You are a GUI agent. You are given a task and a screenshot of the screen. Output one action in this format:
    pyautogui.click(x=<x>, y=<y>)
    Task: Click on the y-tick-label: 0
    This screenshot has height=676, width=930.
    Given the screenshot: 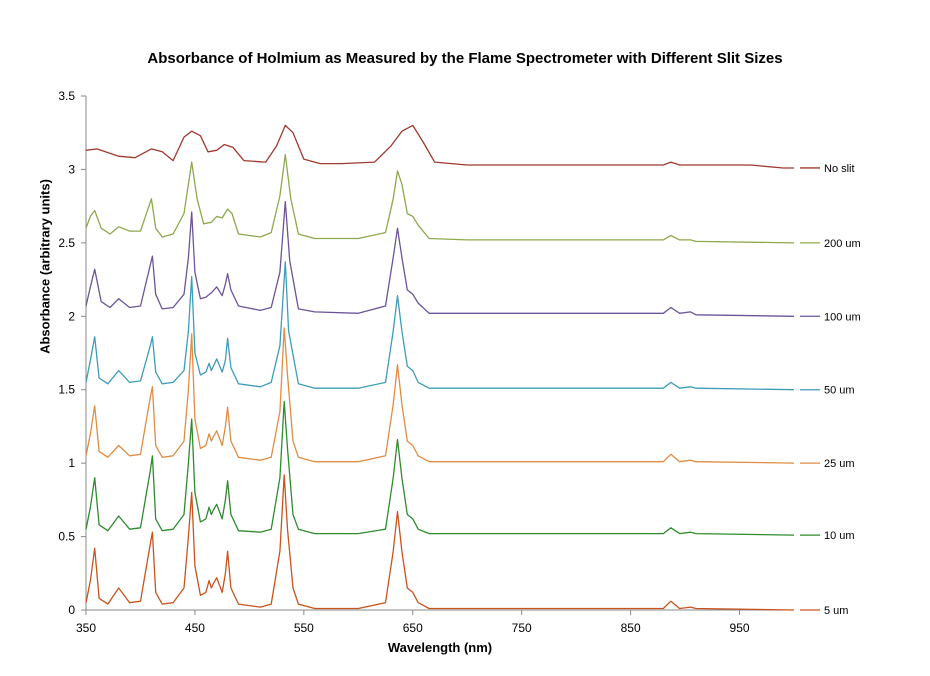 What is the action you would take?
    pyautogui.click(x=71, y=610)
    